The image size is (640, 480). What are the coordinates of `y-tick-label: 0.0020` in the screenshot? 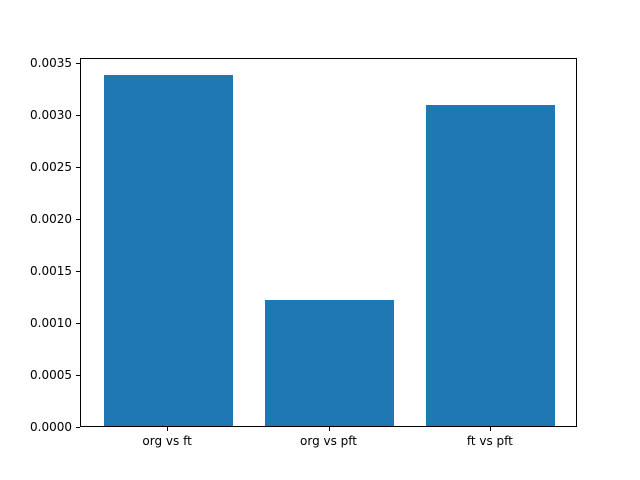 It's located at (51, 219).